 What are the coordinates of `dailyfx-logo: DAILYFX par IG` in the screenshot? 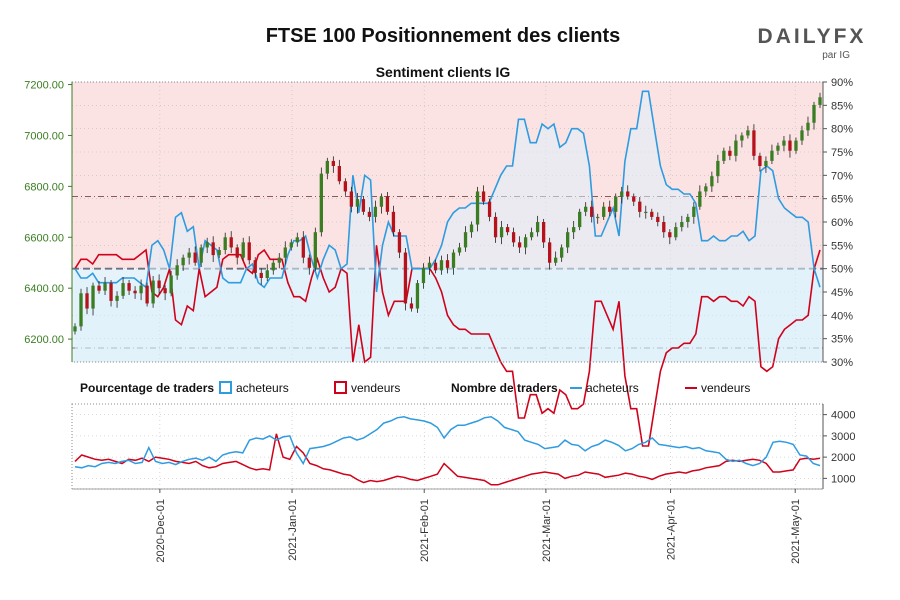 It's located at (812, 43).